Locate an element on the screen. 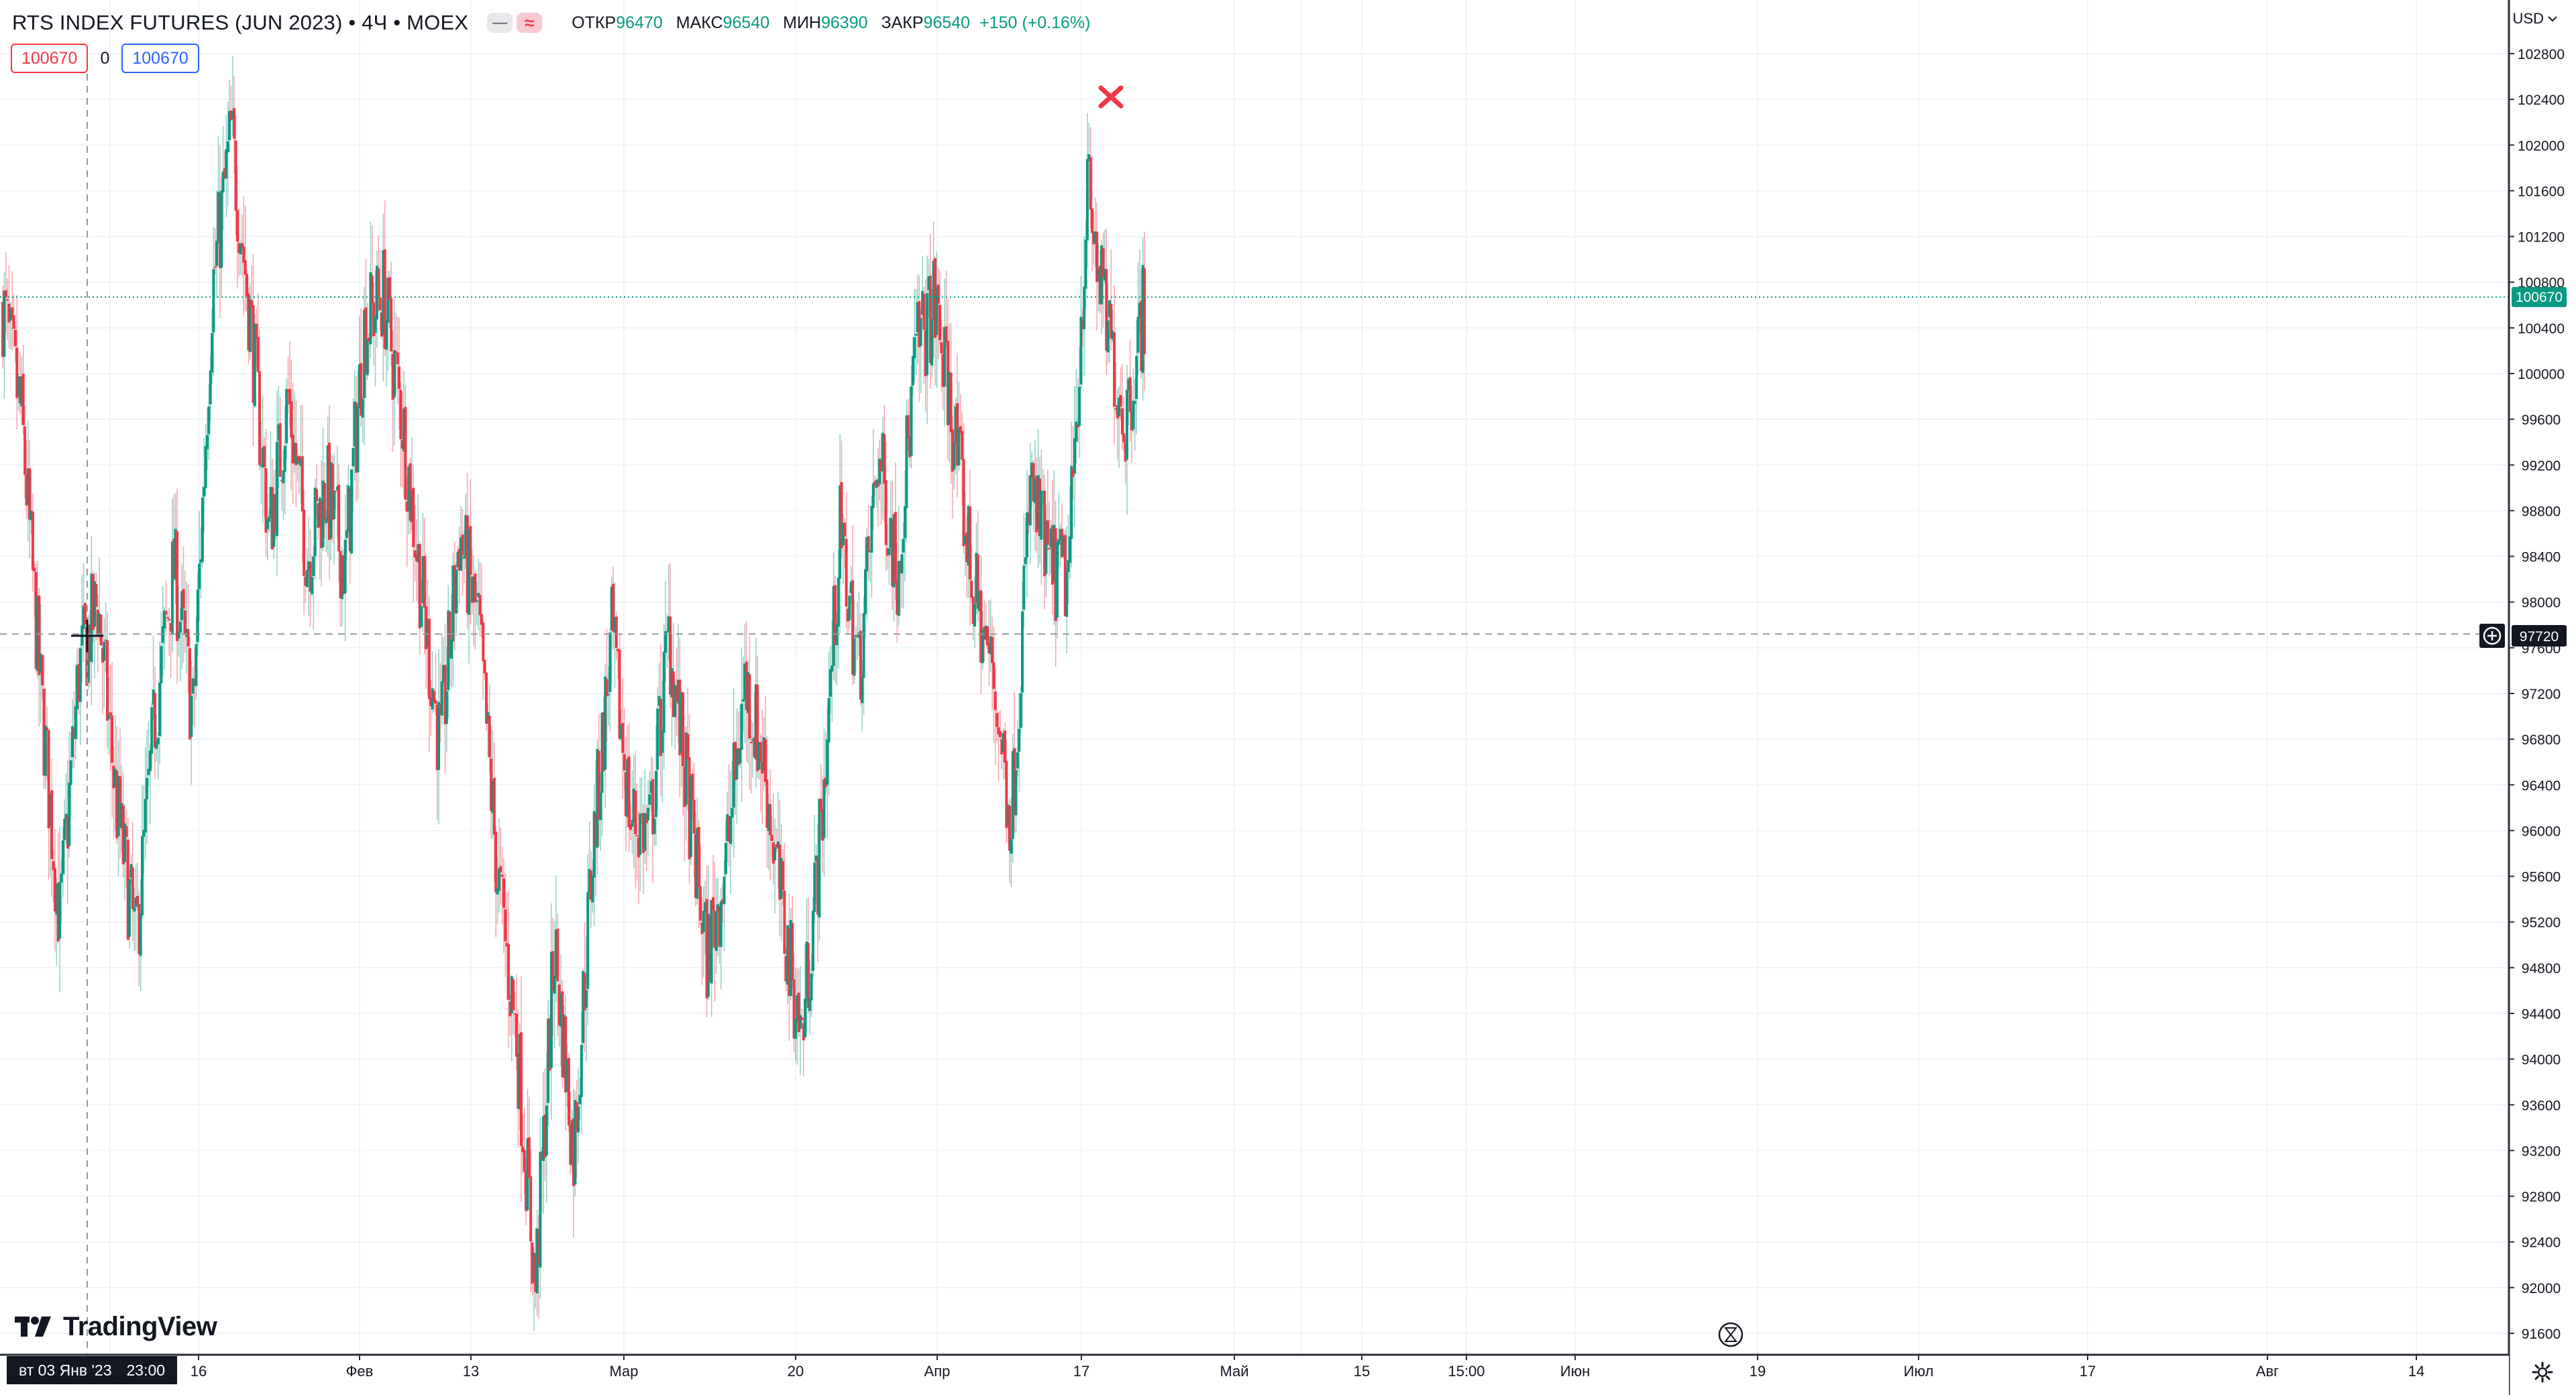  approx-icon: ≈ is located at coordinates (530, 23).